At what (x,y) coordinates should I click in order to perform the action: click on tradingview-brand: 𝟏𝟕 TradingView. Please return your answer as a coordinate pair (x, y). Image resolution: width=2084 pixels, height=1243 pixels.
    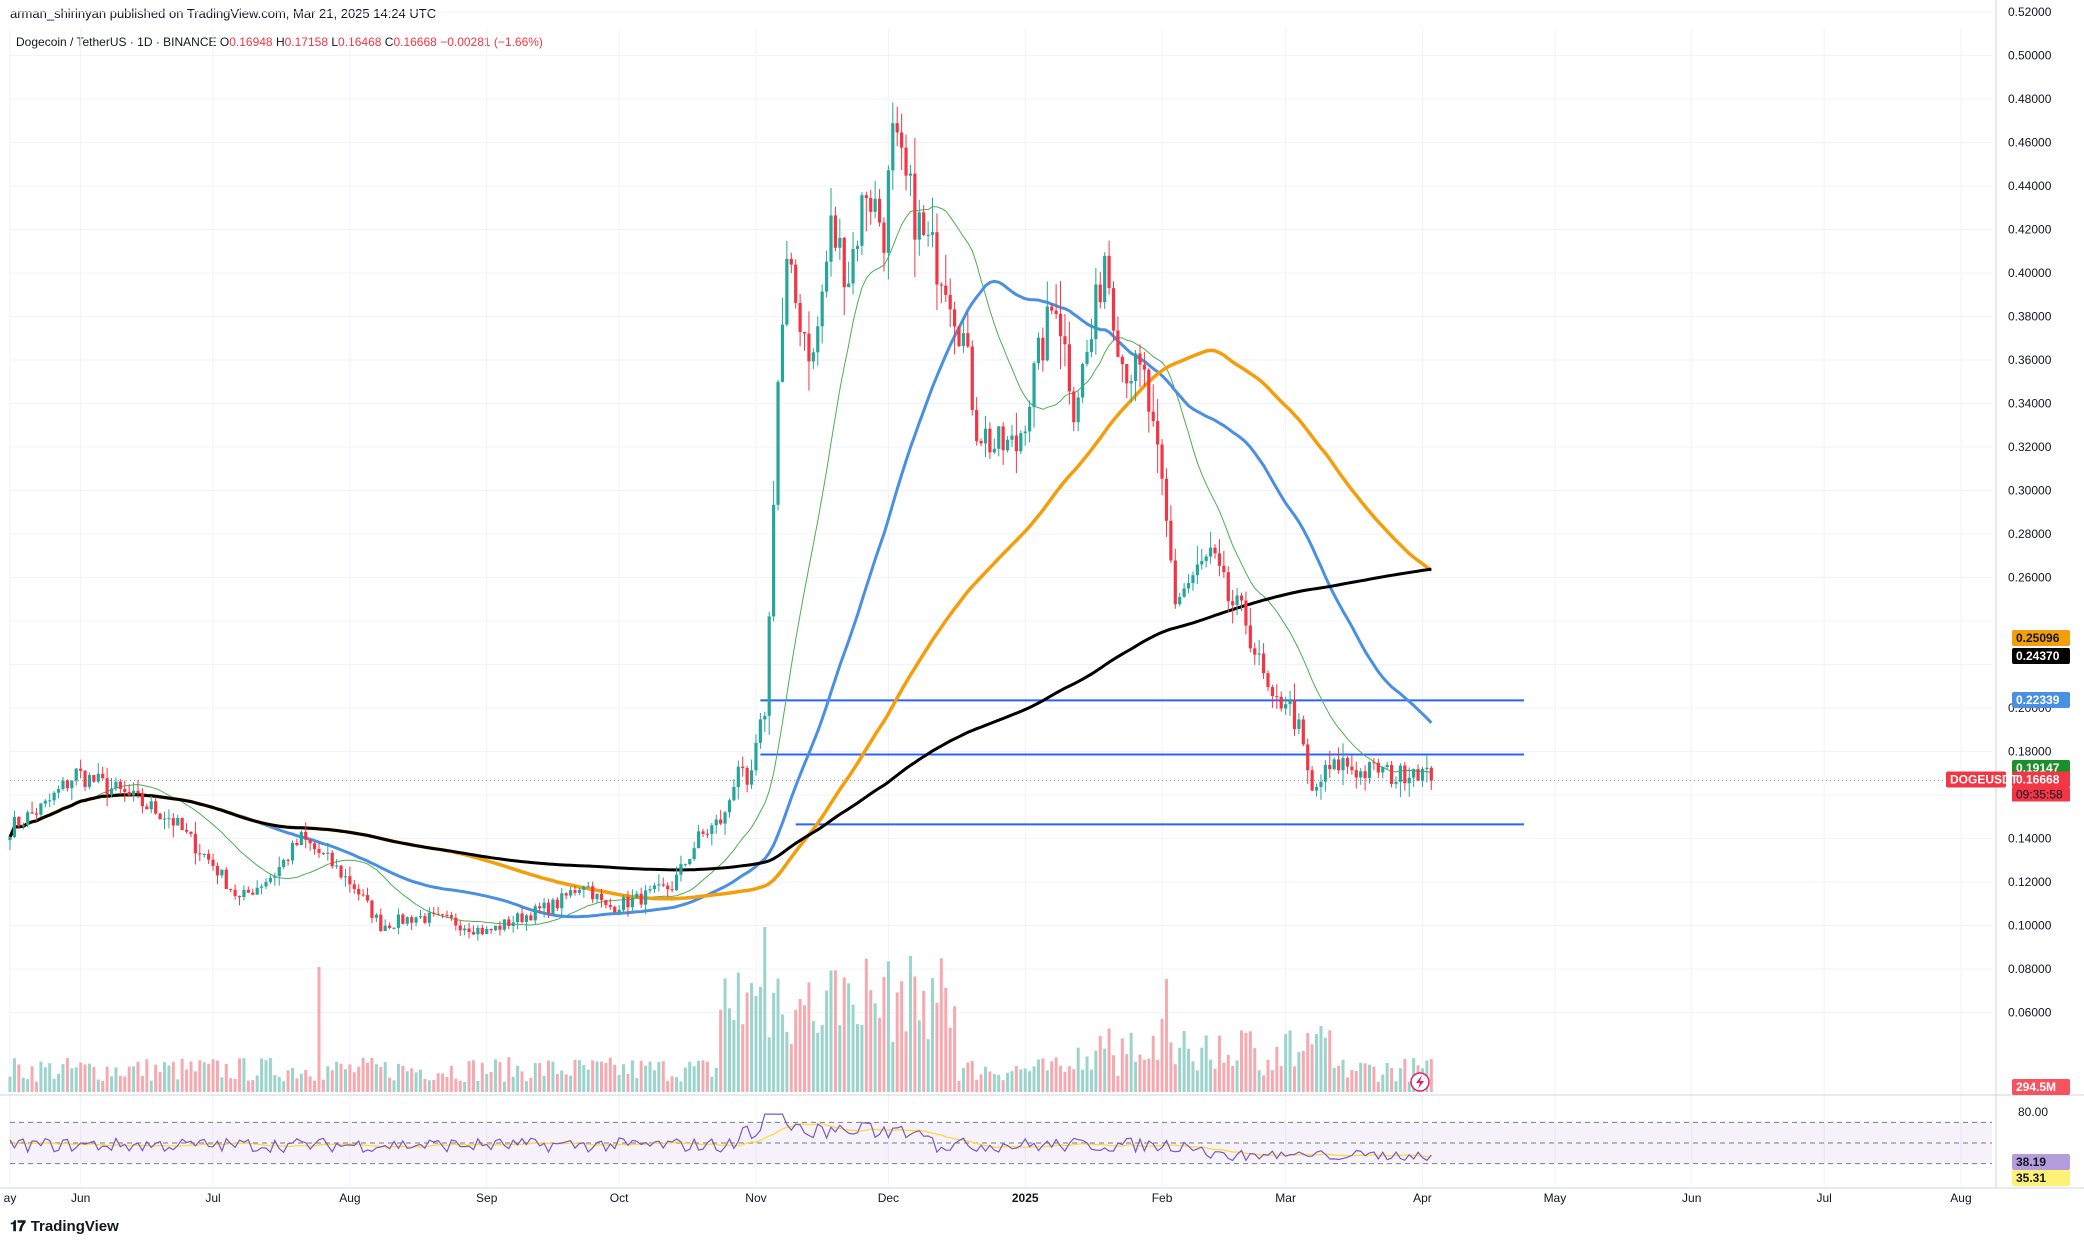
    Looking at the image, I should click on (64, 1226).